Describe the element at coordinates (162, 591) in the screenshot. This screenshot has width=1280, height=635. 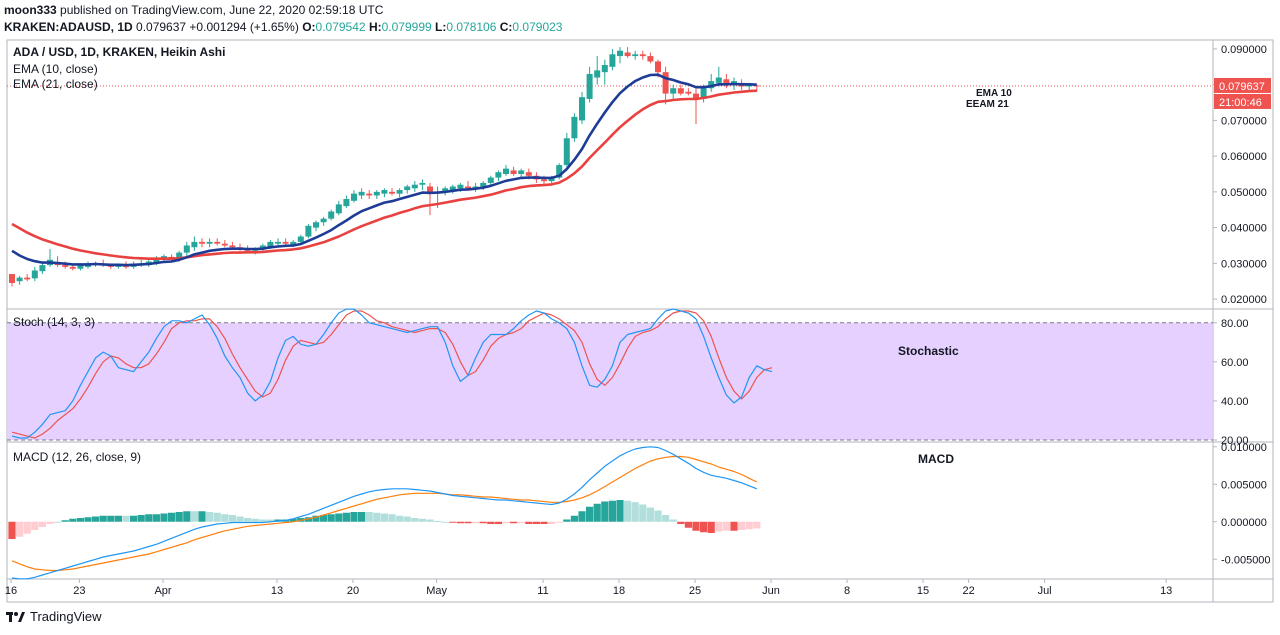
I see `time-tick-label: Apr` at that location.